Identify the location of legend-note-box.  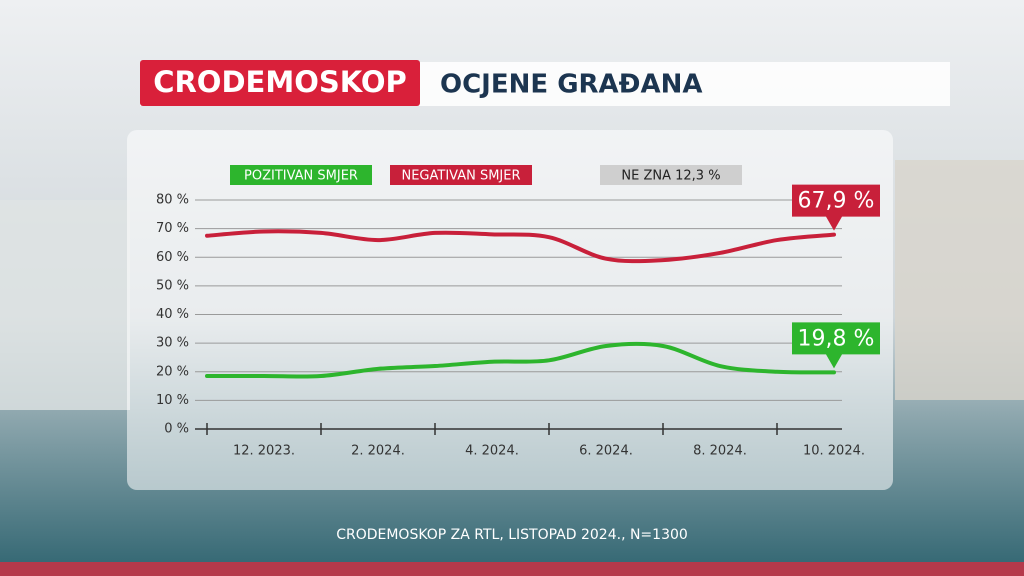
(671, 175).